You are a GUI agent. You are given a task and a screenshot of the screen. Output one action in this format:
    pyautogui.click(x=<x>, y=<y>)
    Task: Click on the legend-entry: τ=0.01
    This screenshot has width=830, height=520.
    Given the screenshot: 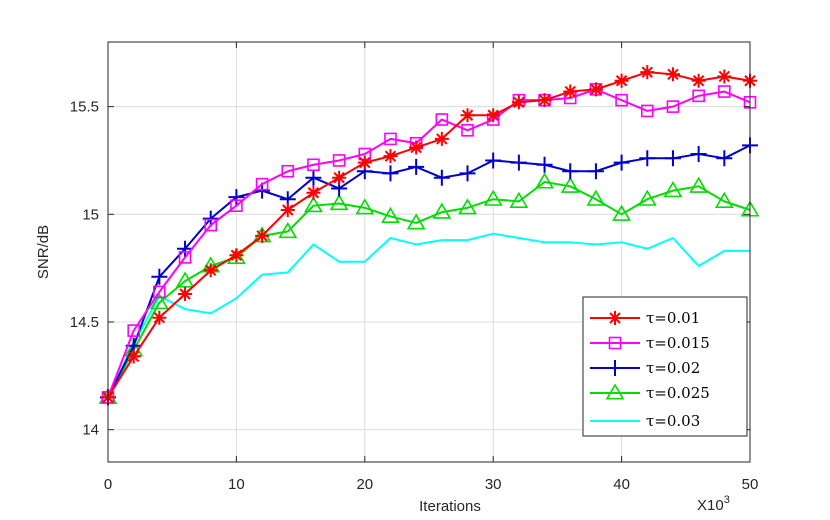 What is the action you would take?
    pyautogui.click(x=645, y=318)
    